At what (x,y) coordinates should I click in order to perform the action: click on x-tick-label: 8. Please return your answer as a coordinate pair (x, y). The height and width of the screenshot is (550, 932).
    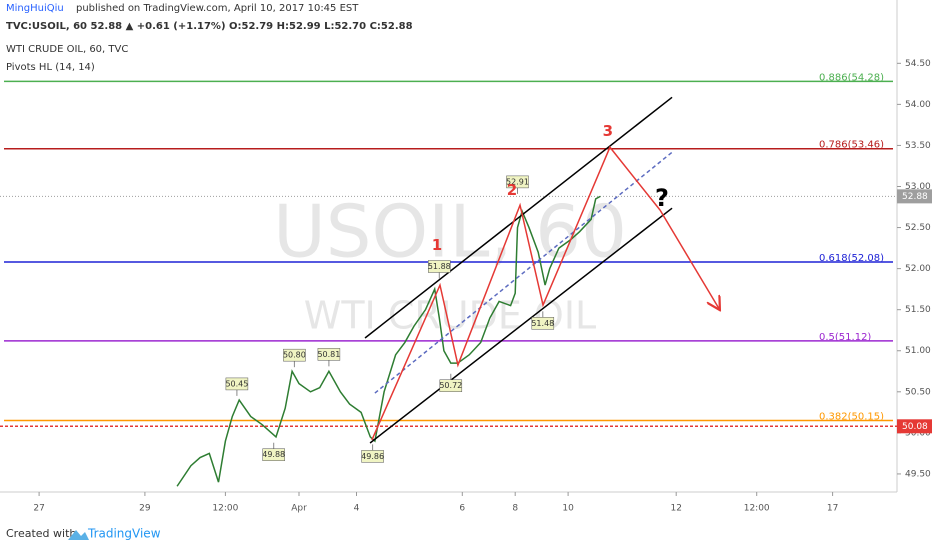
    Looking at the image, I should click on (515, 509).